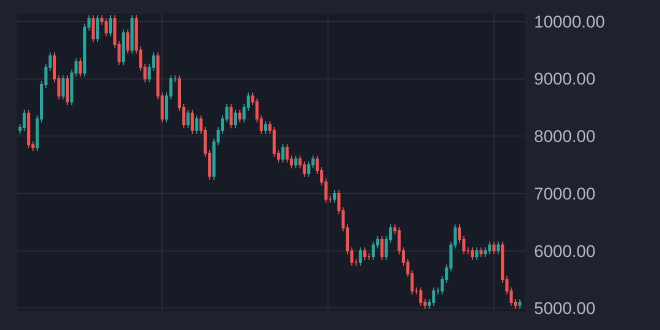 The height and width of the screenshot is (330, 660). What do you see at coordinates (565, 308) in the screenshot?
I see `y-tick-label: 5000.00` at bounding box center [565, 308].